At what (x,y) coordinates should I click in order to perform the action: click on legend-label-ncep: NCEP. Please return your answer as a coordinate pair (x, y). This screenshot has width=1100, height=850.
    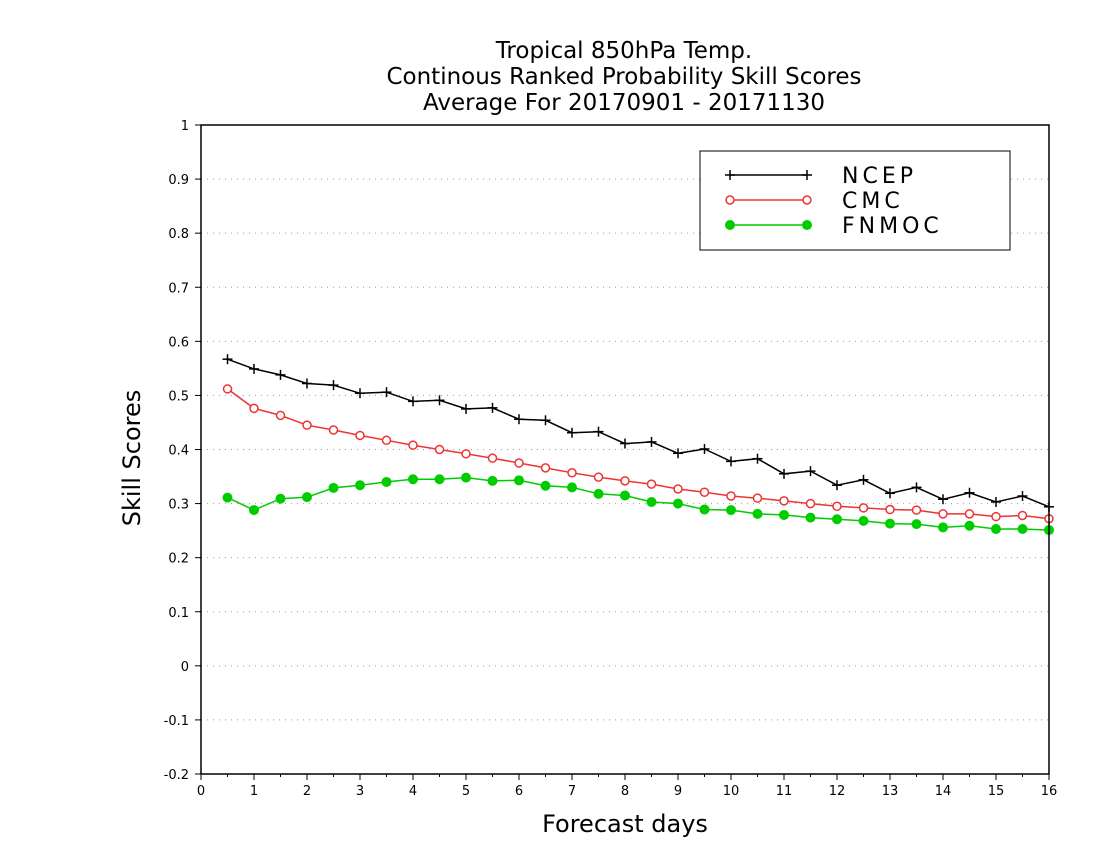
    Looking at the image, I should click on (879, 176).